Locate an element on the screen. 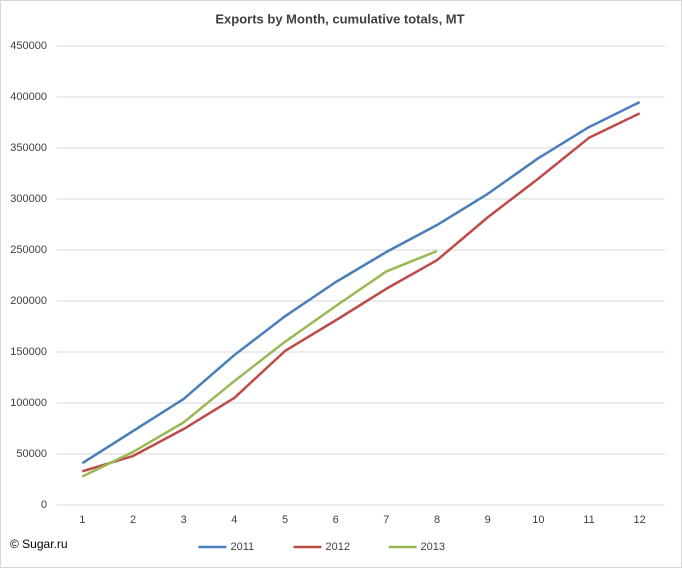 The height and width of the screenshot is (573, 682). x-tick-label: 12 is located at coordinates (640, 520).